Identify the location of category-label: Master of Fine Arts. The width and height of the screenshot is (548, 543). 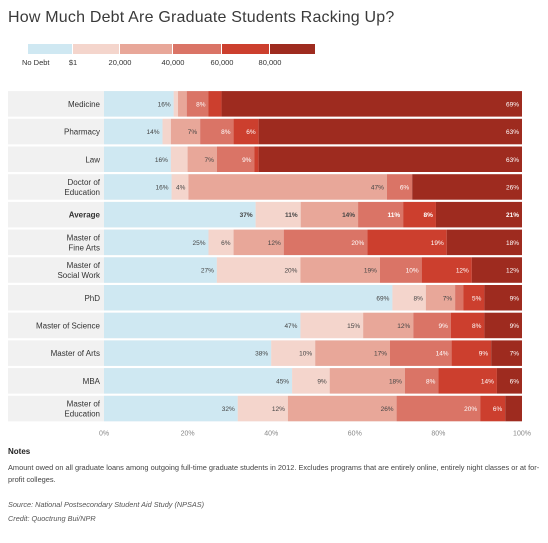
(84, 242).